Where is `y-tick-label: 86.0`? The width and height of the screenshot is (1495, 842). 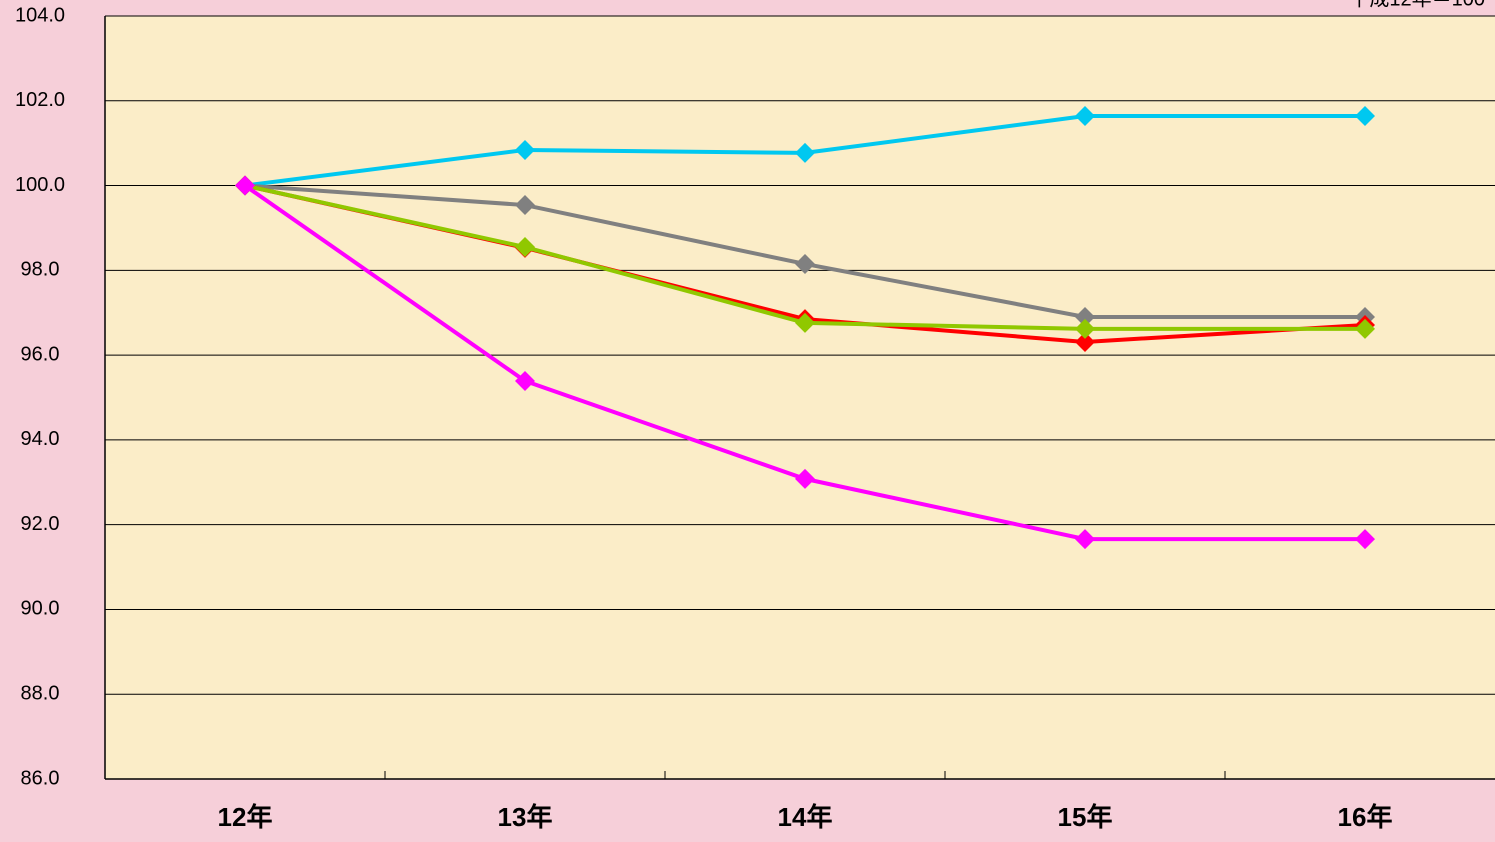 y-tick-label: 86.0 is located at coordinates (40, 778).